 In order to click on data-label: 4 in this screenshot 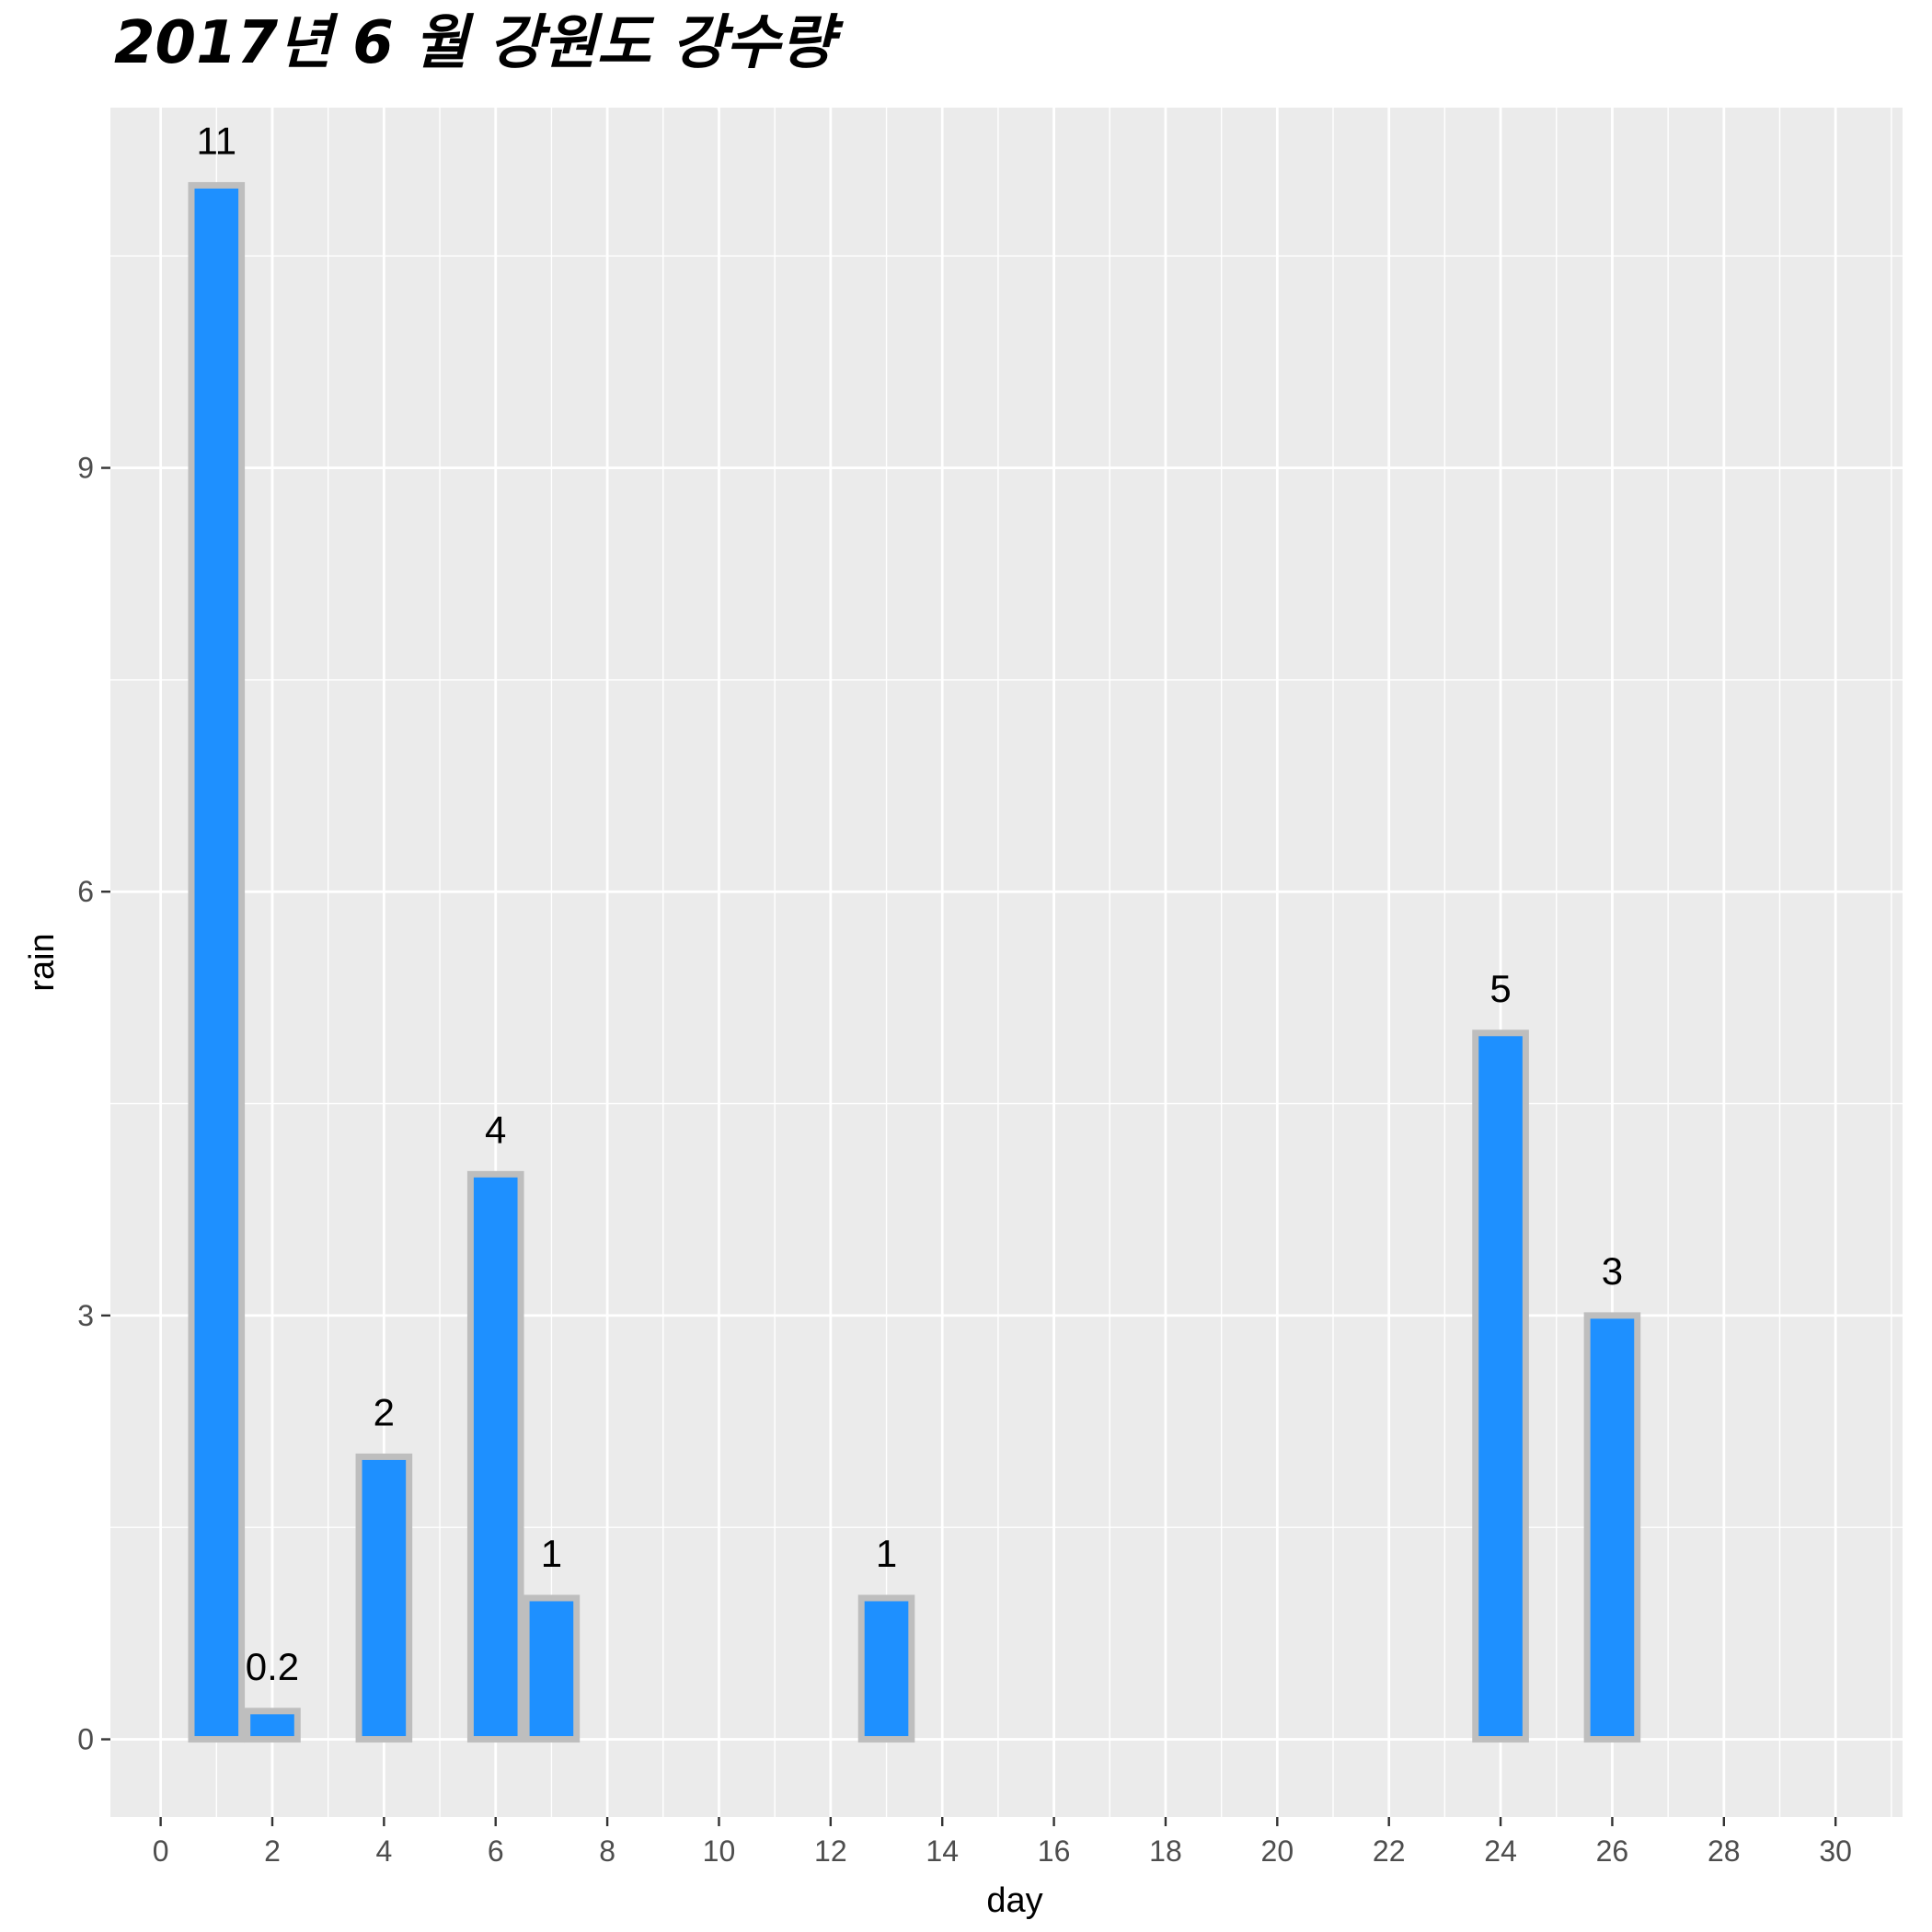, I will do `click(495, 1129)`.